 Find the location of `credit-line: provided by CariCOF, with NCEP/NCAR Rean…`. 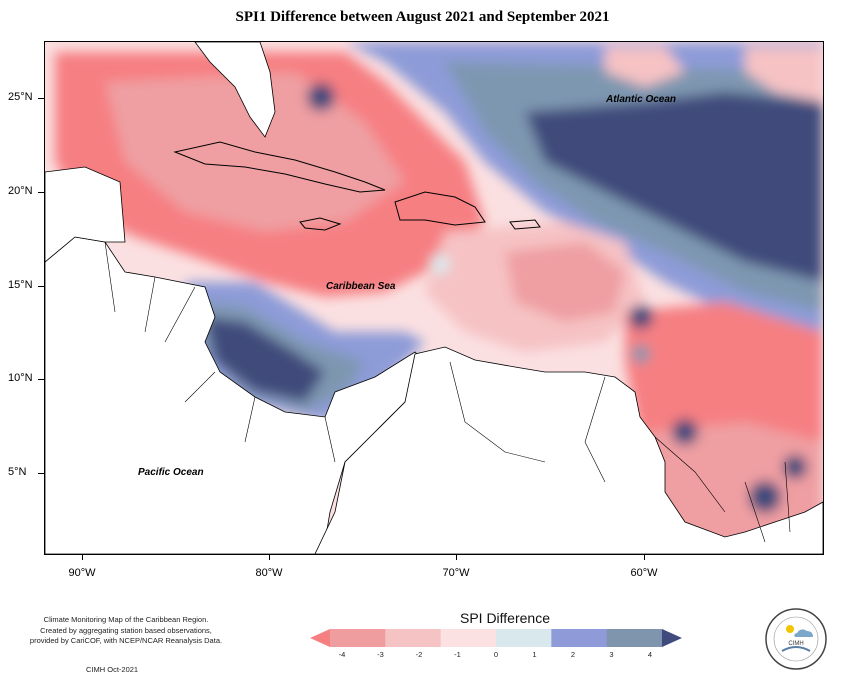

credit-line: provided by CariCOF, with NCEP/NCAR Rean… is located at coordinates (126, 640).